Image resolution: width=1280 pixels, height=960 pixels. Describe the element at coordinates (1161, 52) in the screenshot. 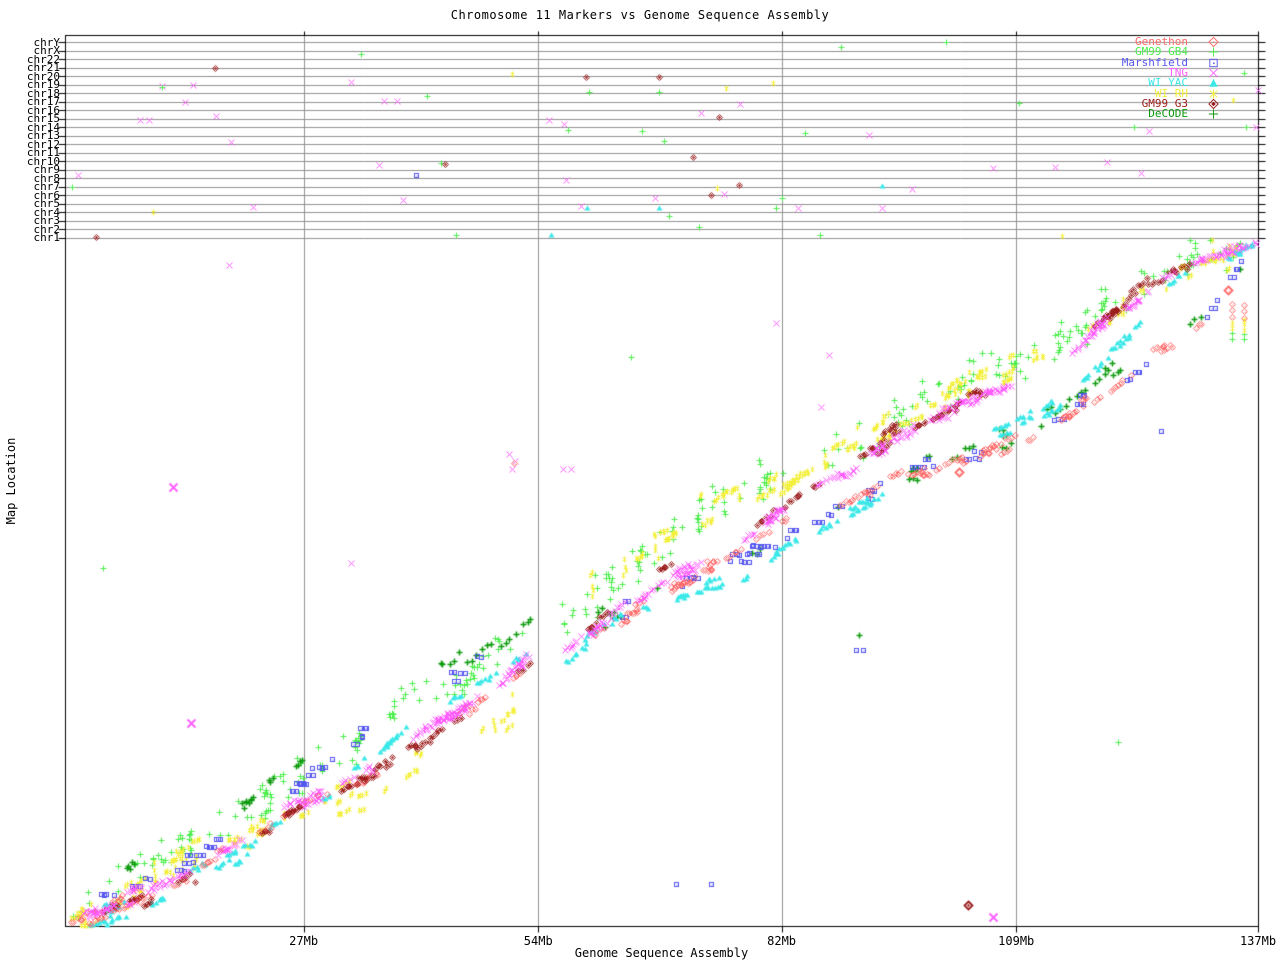

I see `legend-label-g4: GM99 GB4` at that location.